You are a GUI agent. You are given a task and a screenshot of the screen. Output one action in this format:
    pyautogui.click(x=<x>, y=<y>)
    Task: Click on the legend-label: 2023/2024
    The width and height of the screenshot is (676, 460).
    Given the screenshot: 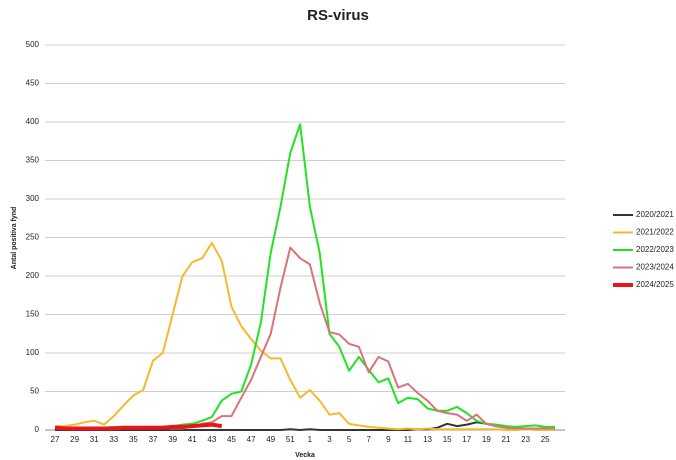 What is the action you would take?
    pyautogui.click(x=655, y=267)
    